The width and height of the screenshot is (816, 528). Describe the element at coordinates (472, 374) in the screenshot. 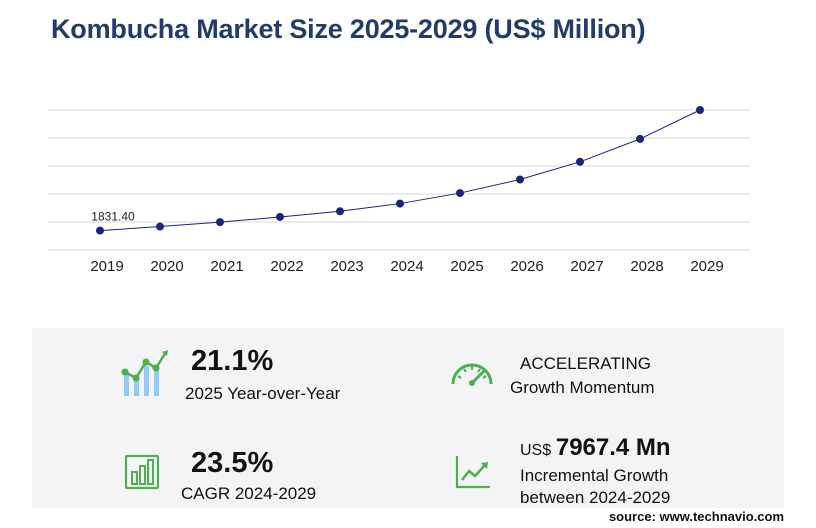

I see `speedometer-icon` at that location.